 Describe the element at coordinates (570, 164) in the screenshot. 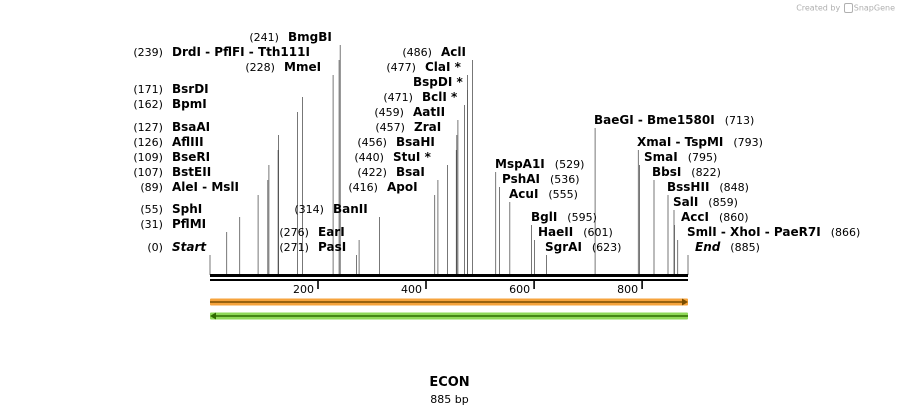

I see `site-position: (529)` at that location.